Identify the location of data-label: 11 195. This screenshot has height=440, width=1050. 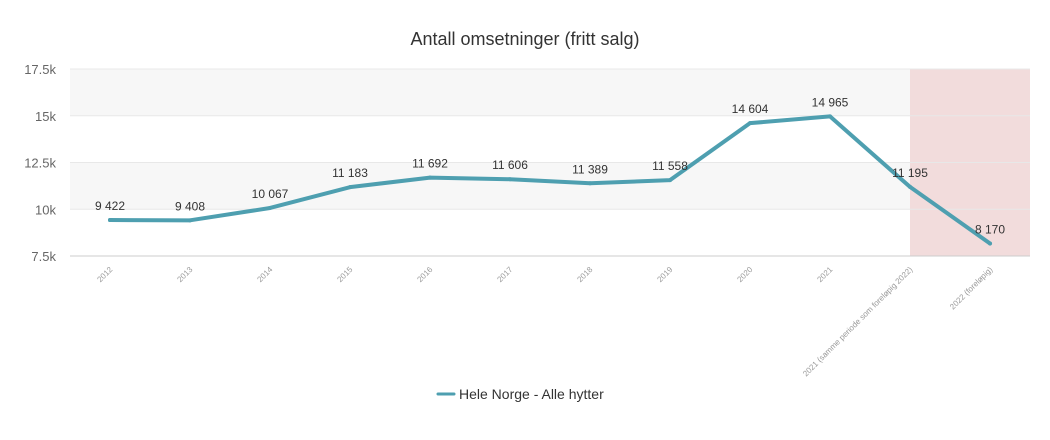
(910, 173).